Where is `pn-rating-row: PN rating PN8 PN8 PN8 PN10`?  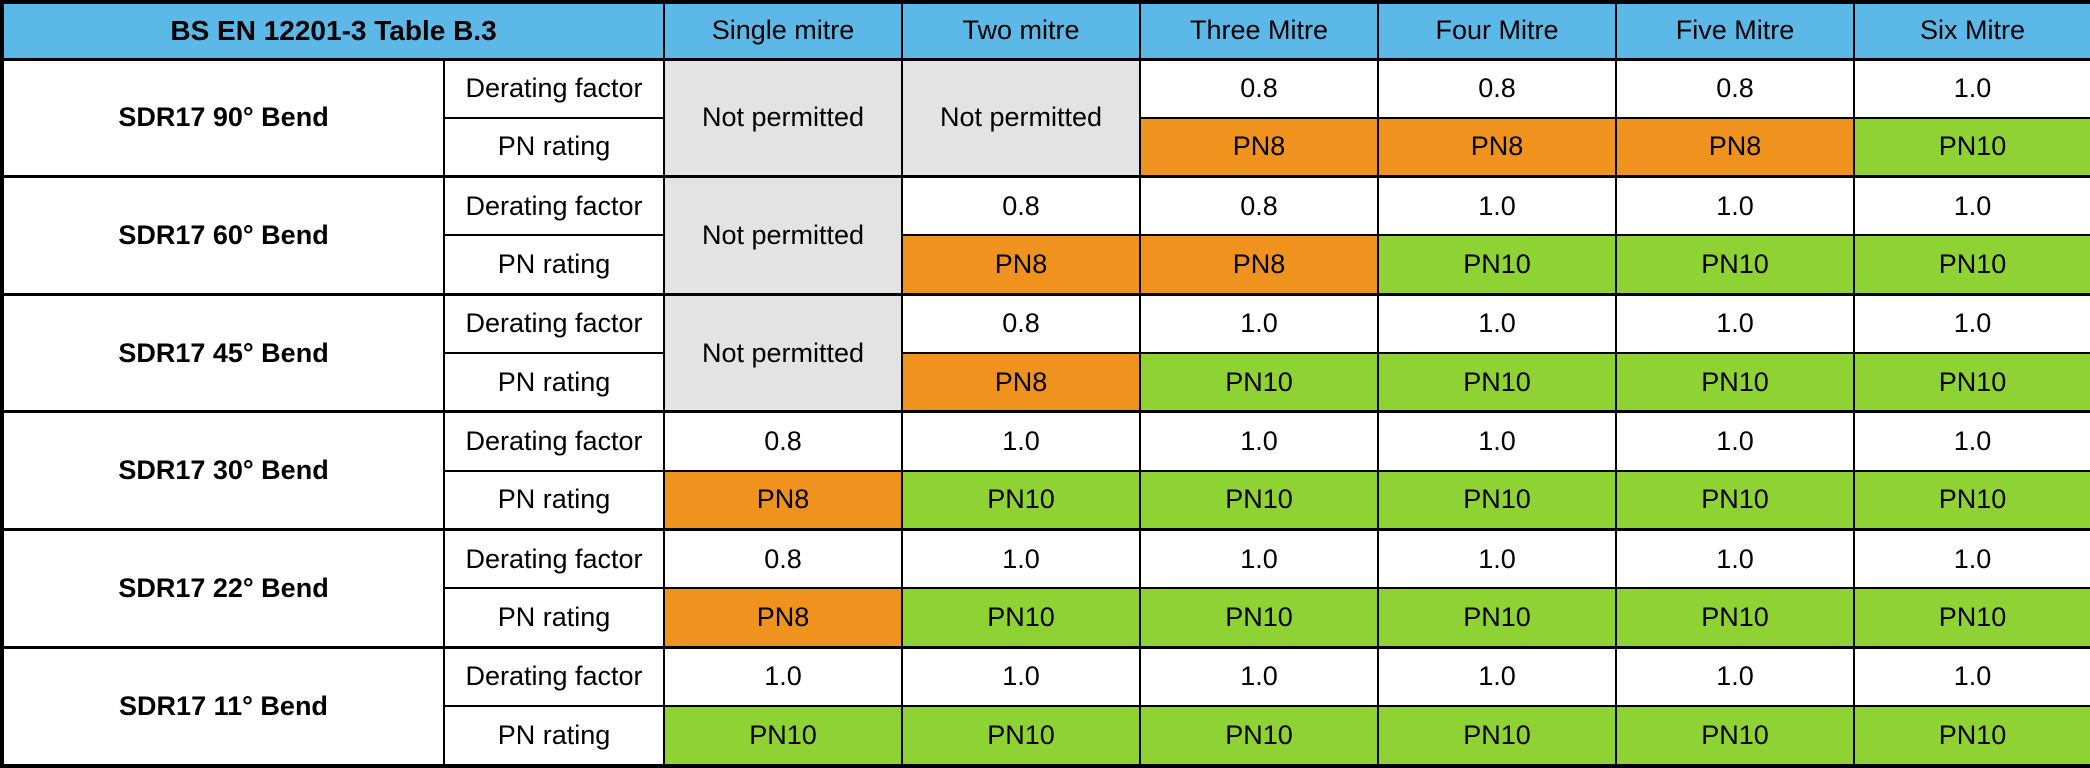
pn-rating-row: PN rating PN8 PN8 PN8 PN10 is located at coordinates (1046, 147).